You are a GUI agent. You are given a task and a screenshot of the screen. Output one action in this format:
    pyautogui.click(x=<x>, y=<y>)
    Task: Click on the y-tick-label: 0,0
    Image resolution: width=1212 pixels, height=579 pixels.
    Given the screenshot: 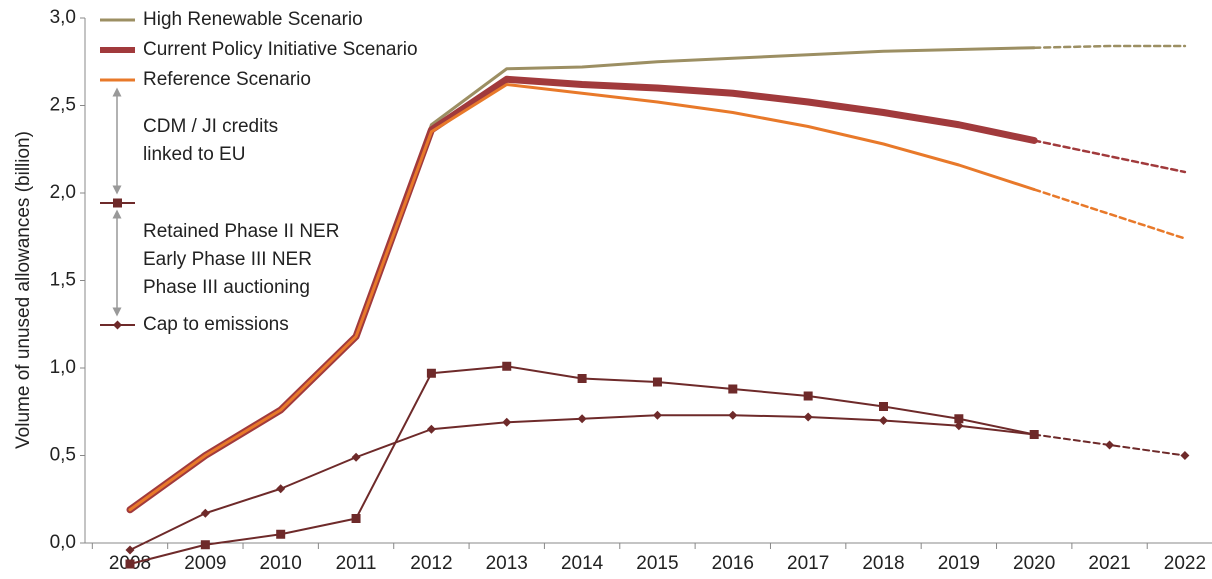 What is the action you would take?
    pyautogui.click(x=63, y=542)
    